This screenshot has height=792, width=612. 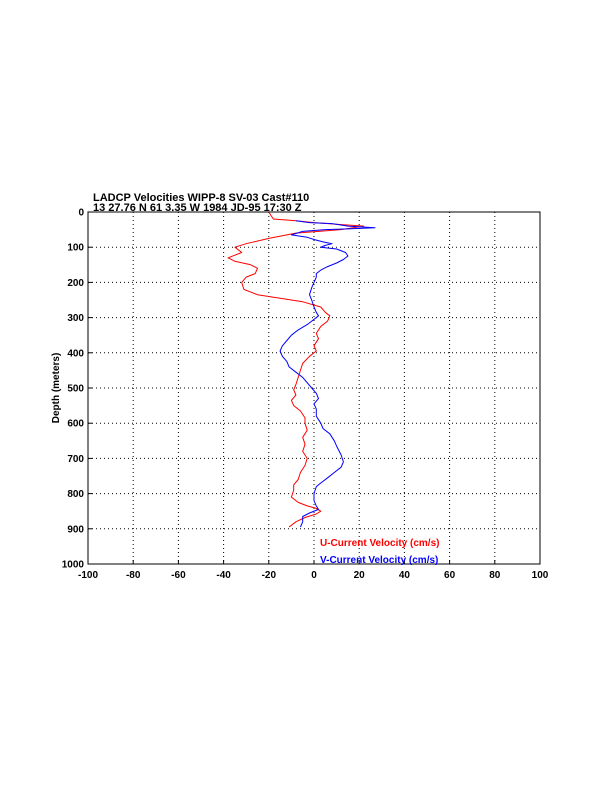 I want to click on data-series, so click(x=301, y=369).